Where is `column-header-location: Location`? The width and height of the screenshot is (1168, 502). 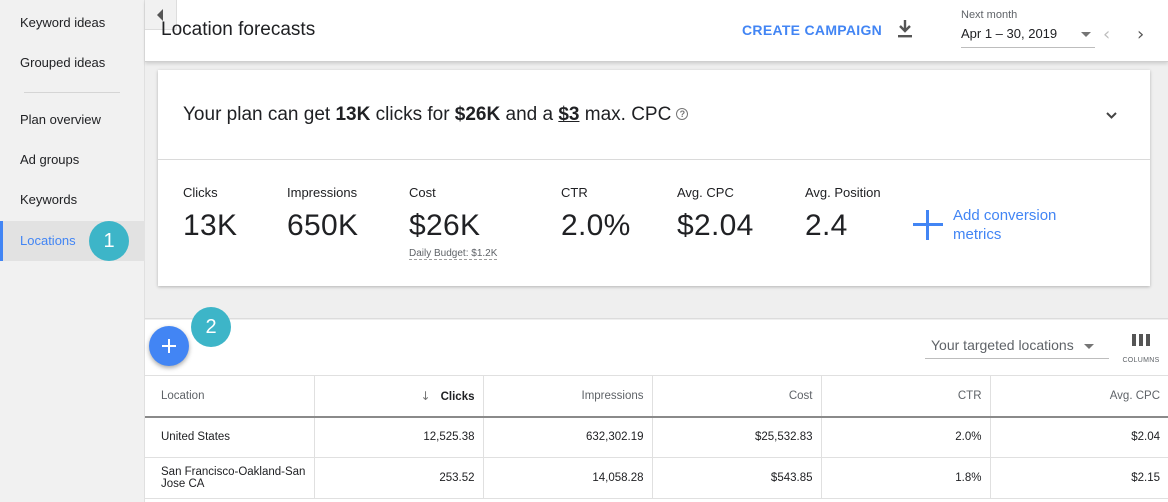 column-header-location: Location is located at coordinates (230, 396).